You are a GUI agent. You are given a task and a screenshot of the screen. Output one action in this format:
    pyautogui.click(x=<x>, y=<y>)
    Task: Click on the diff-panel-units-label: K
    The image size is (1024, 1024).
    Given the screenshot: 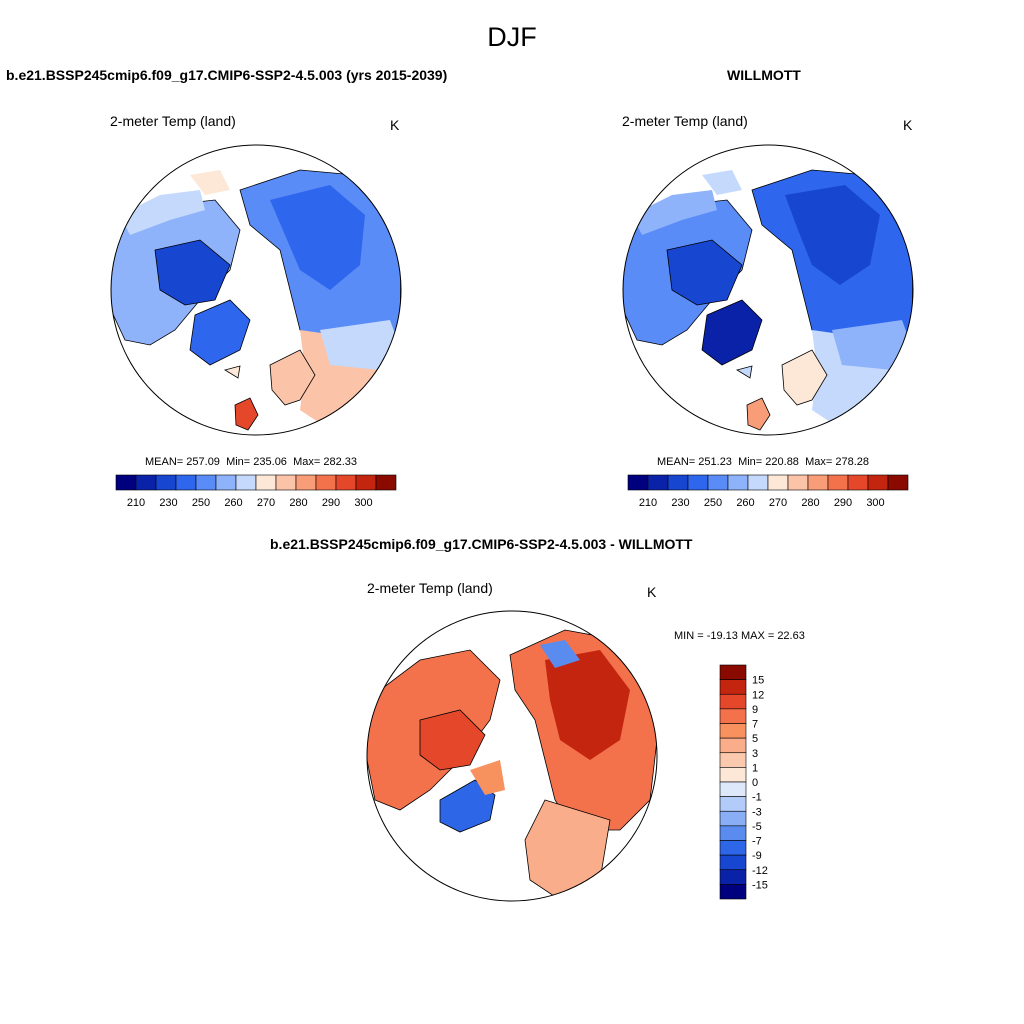 What is the action you would take?
    pyautogui.click(x=652, y=592)
    